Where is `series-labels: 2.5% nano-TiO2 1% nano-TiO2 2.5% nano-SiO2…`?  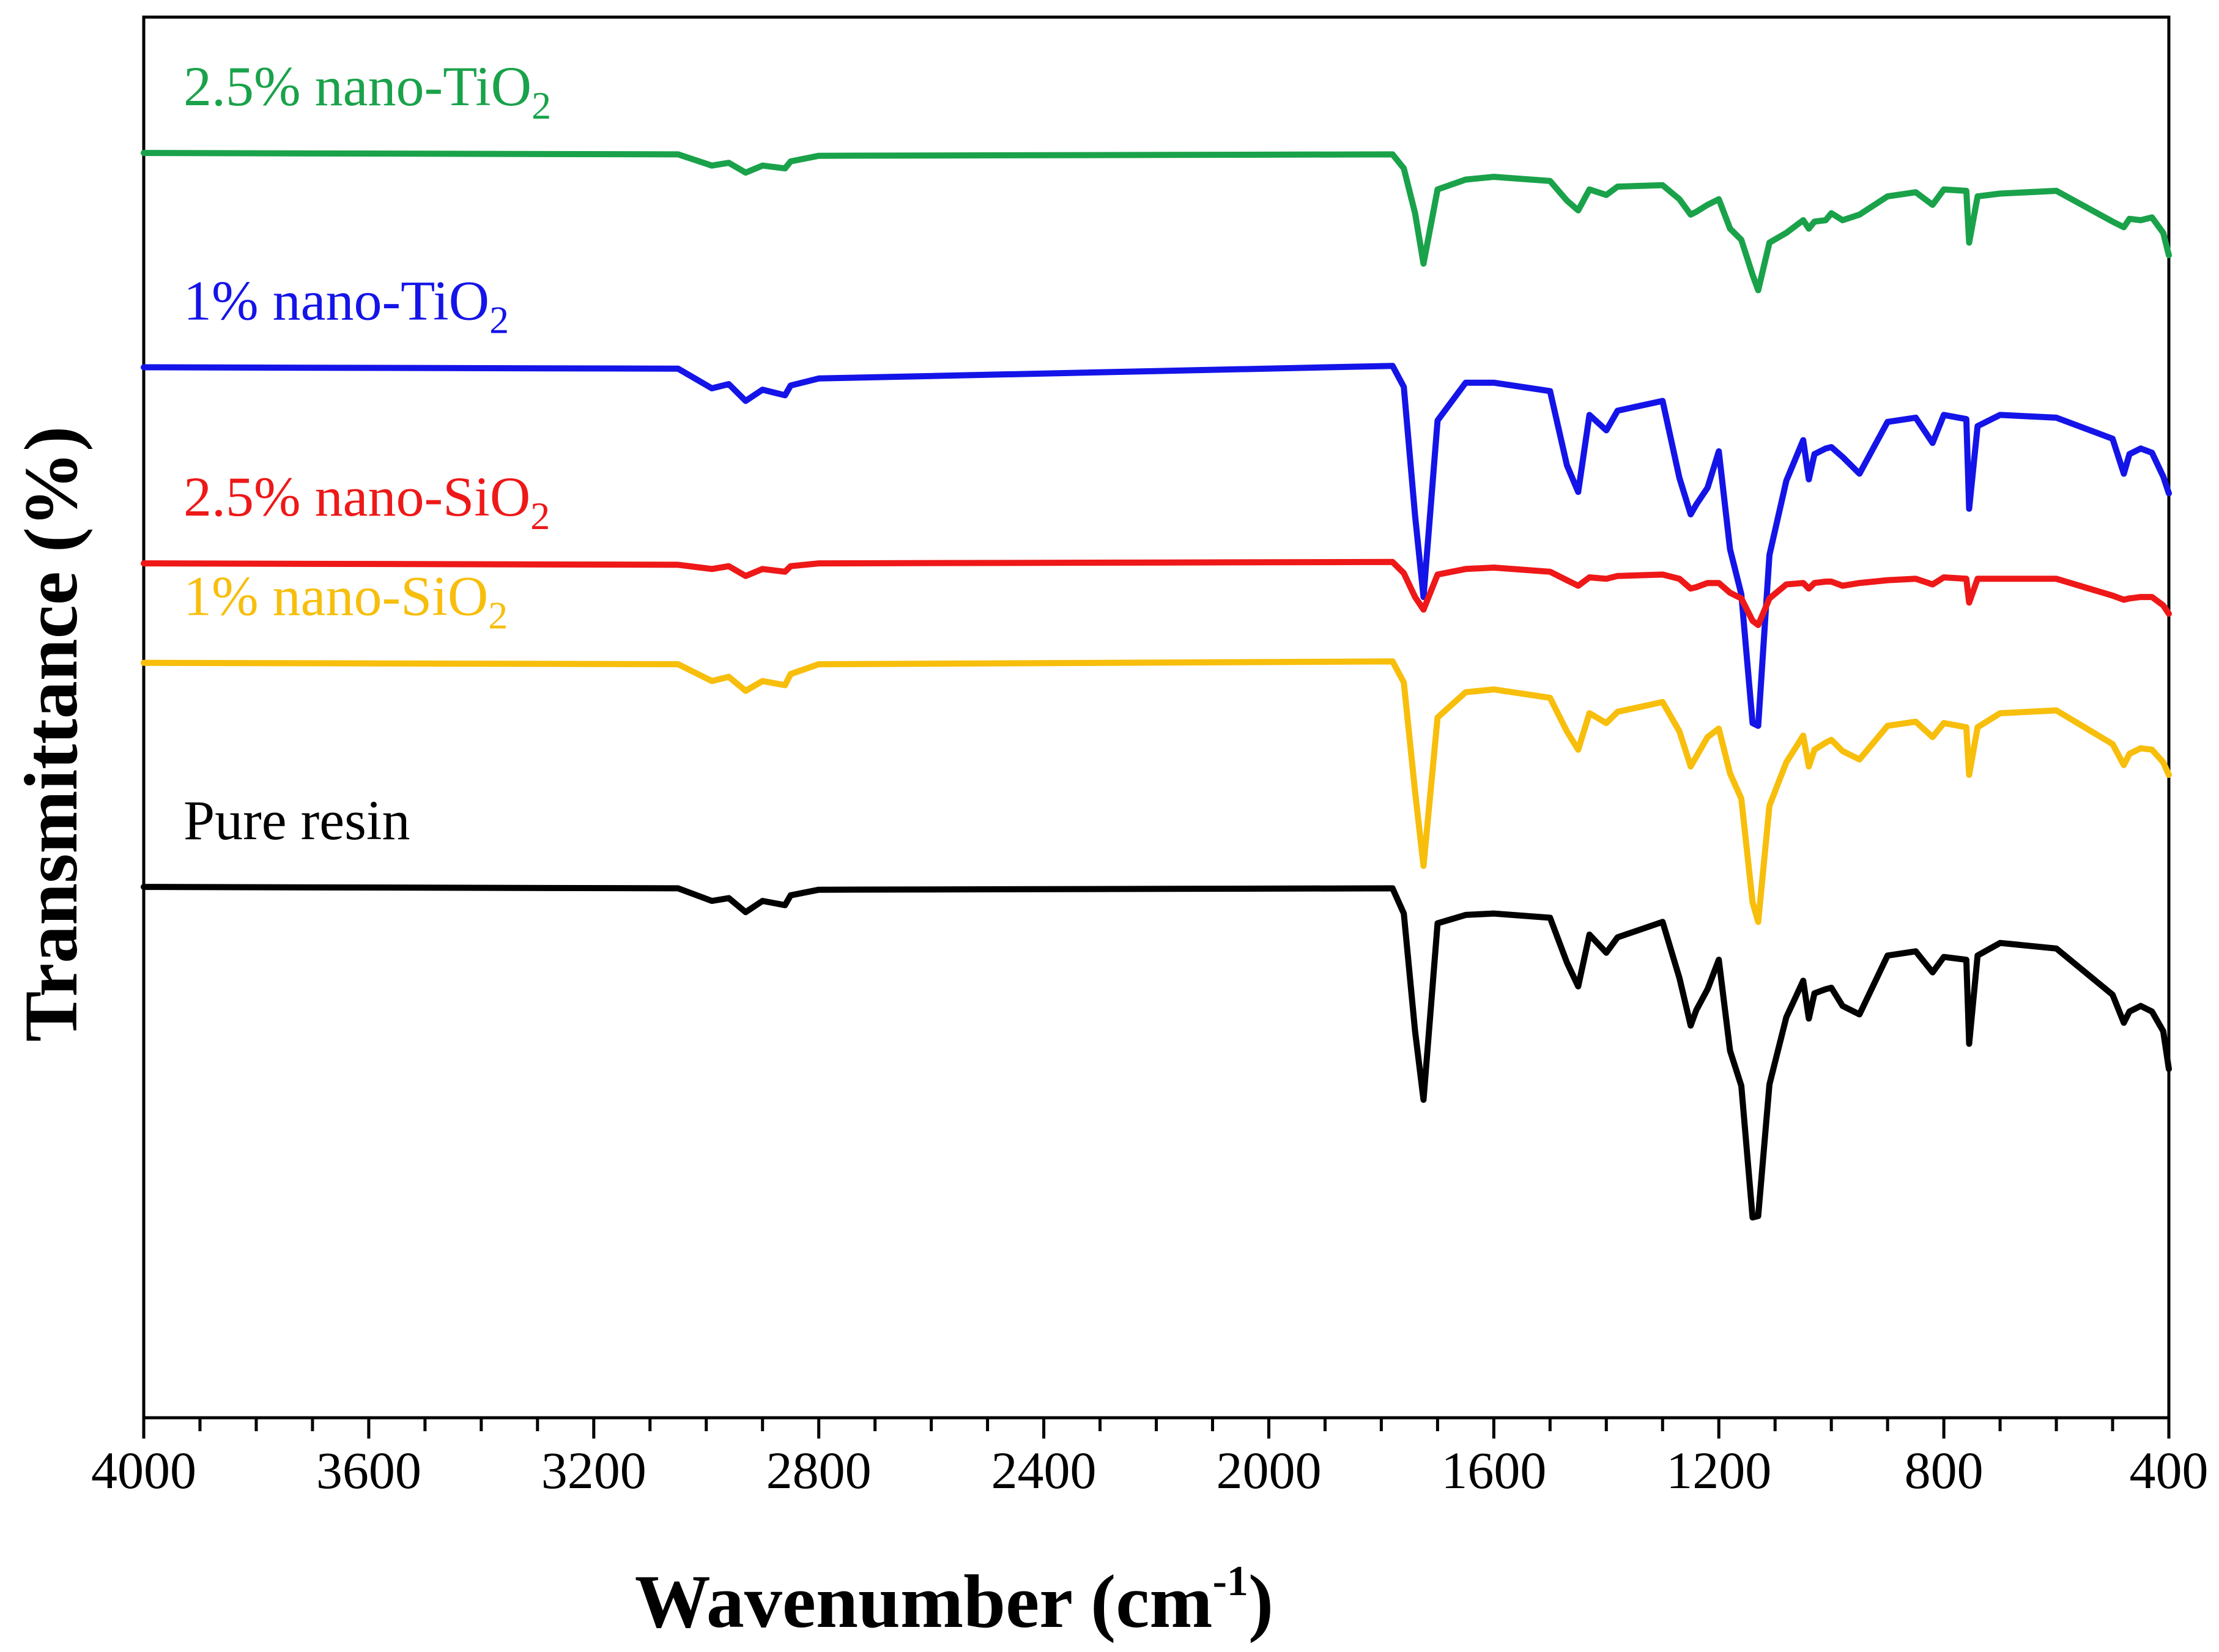 series-labels: 2.5% nano-TiO2 1% nano-TiO2 2.5% nano-SiO2… is located at coordinates (367, 453).